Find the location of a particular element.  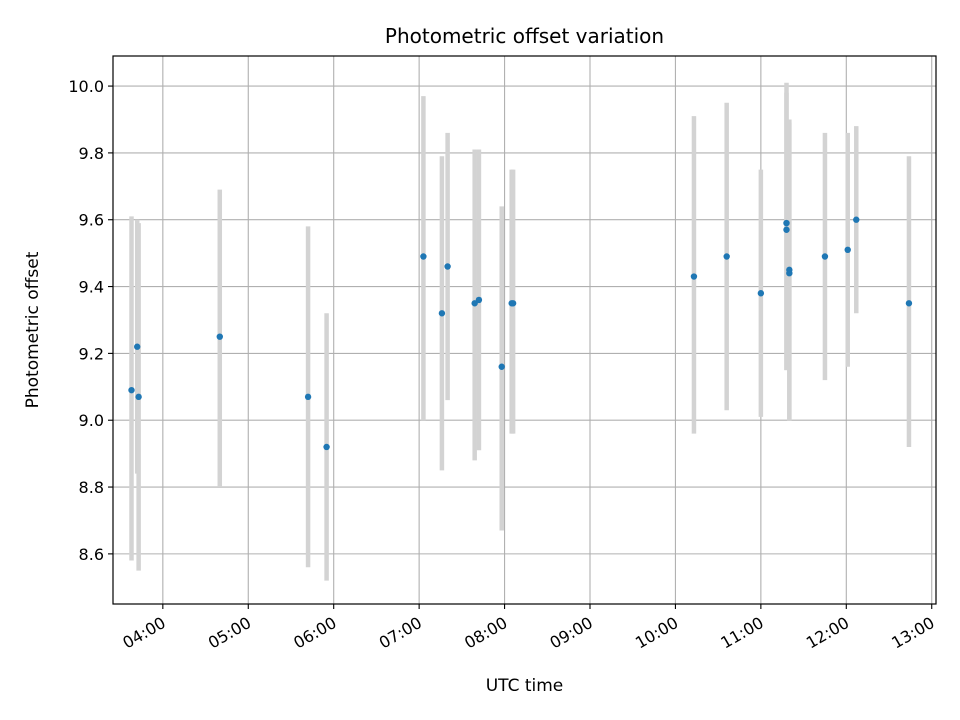

y-tick-label: 8.8 is located at coordinates (91, 487).